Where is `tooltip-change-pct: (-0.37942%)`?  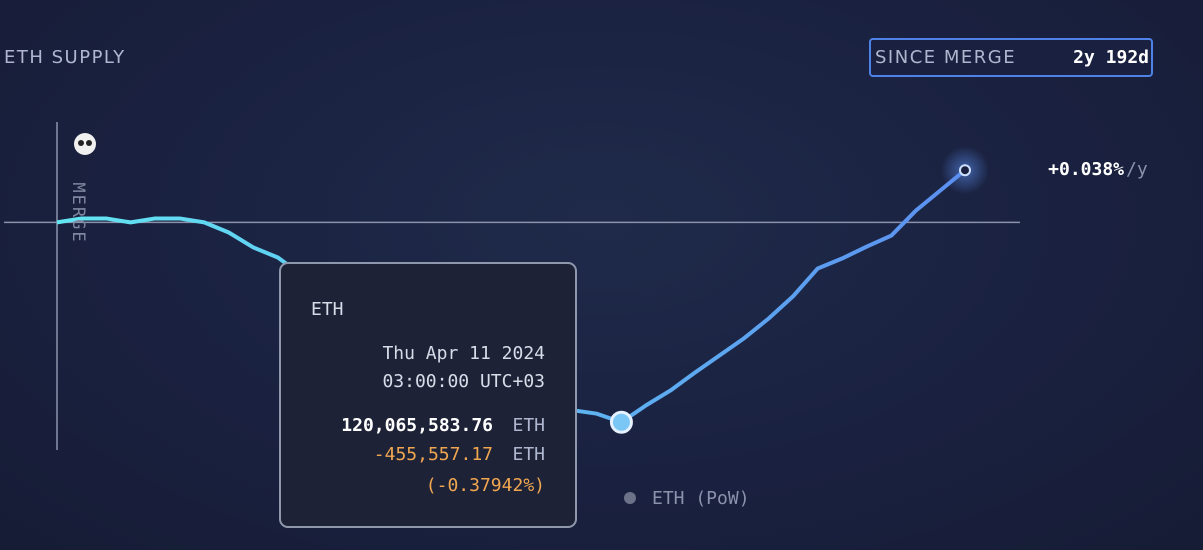
tooltip-change-pct: (-0.37942%) is located at coordinates (485, 485).